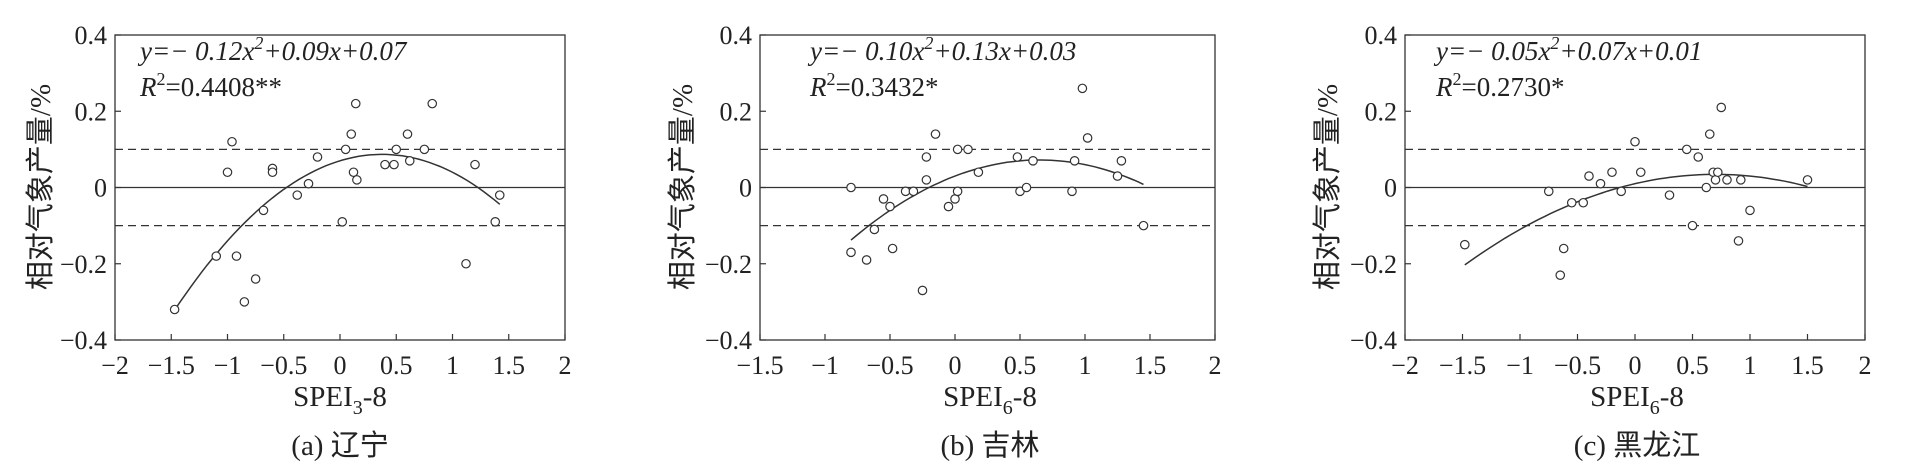 The width and height of the screenshot is (1907, 471). What do you see at coordinates (1567, 49) in the screenshot?
I see `equation-label: y=− 0.05x2+0.07x+0.01` at bounding box center [1567, 49].